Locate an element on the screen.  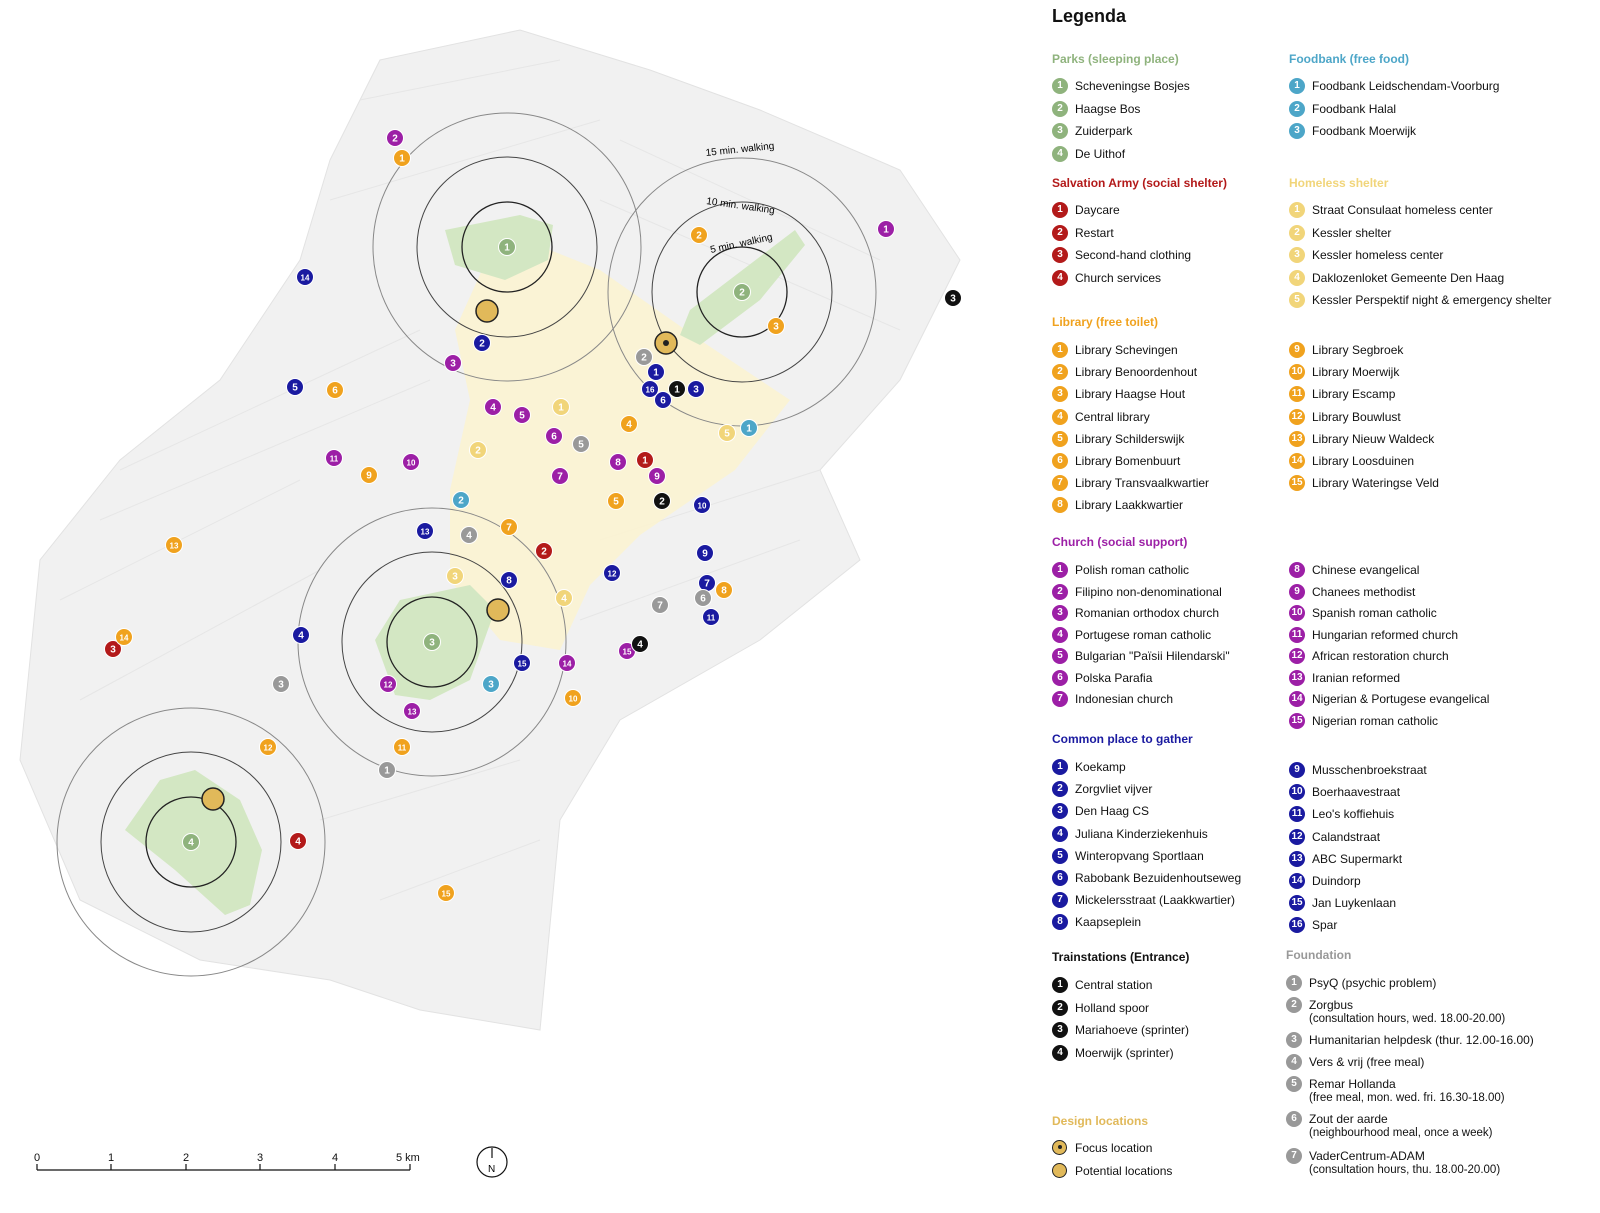
legend-item-label: Scheveningse Bosjes is located at coordinates (1132, 86).